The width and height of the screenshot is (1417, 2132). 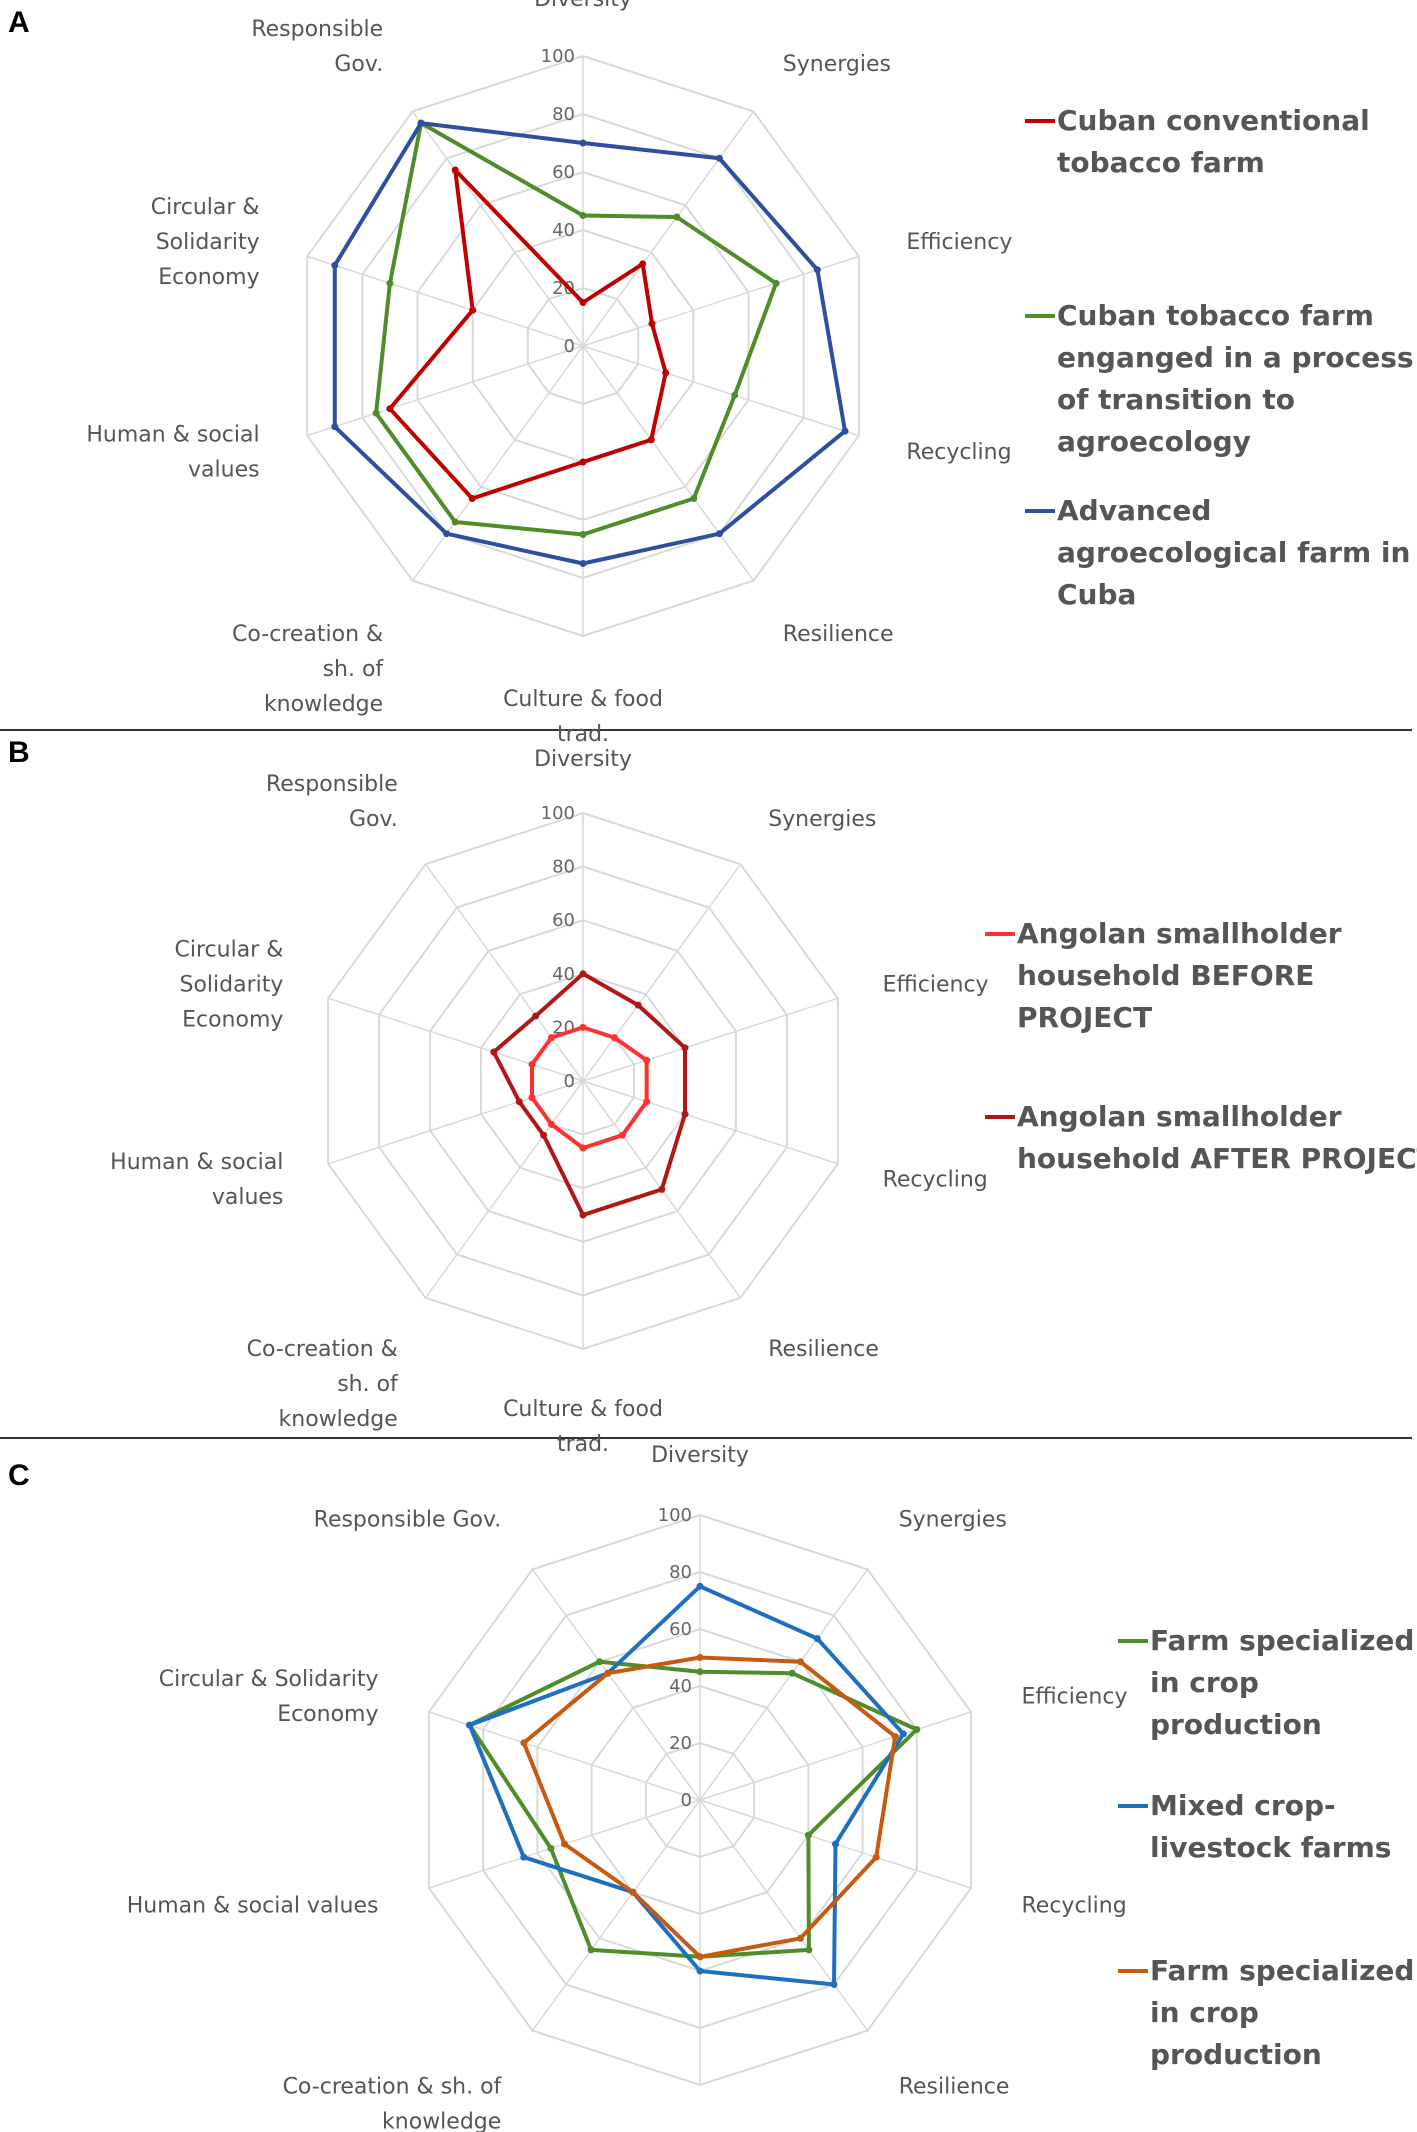 What do you see at coordinates (823, 1349) in the screenshot?
I see `axis-label: Resilience` at bounding box center [823, 1349].